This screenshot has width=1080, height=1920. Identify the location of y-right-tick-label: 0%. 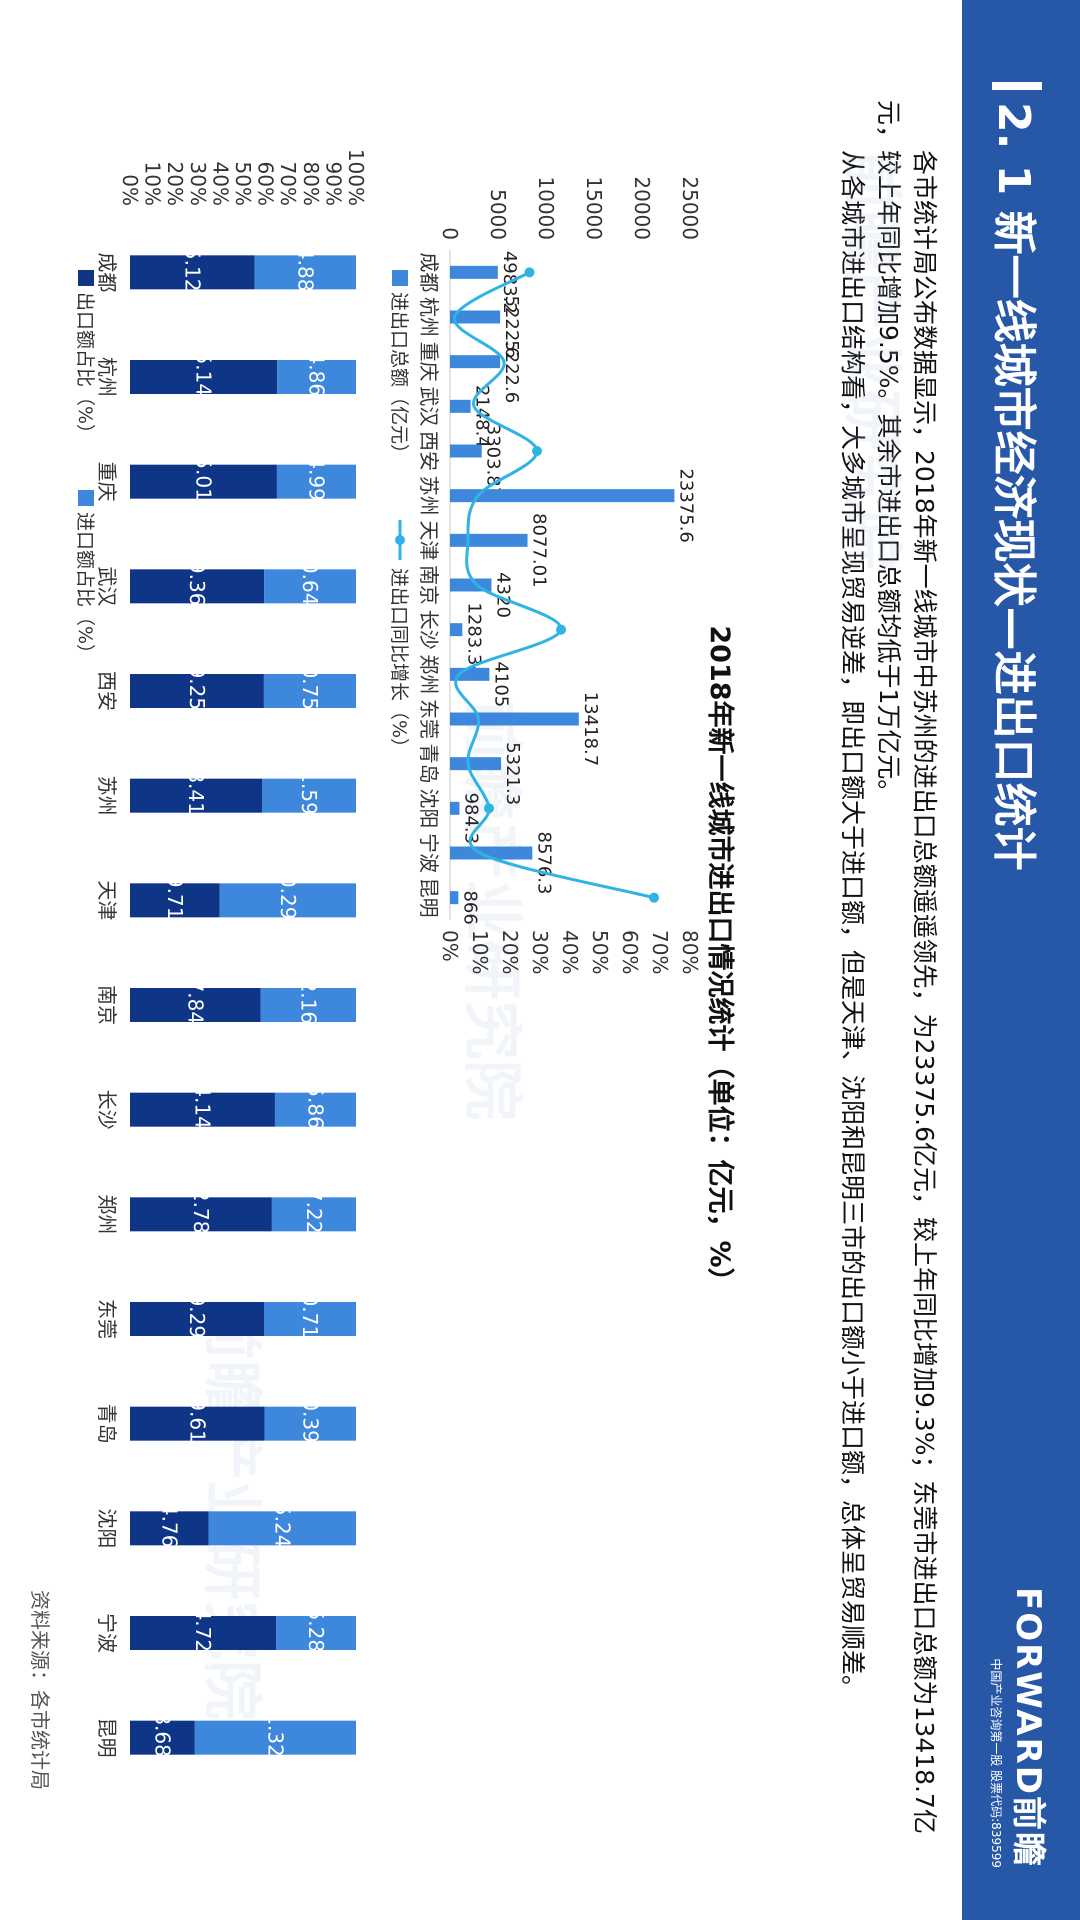
(450, 946).